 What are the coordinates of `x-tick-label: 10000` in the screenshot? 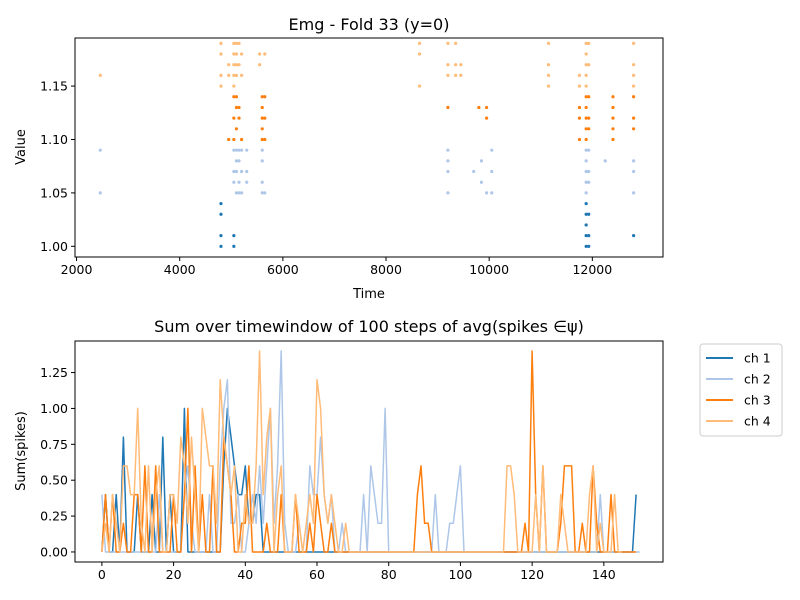 It's located at (489, 269).